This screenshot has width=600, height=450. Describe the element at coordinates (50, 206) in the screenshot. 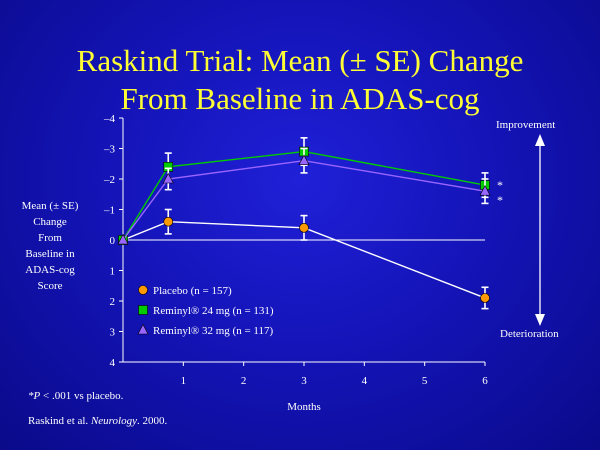

I see `y-axis-label-line: Mean (± SE)` at that location.